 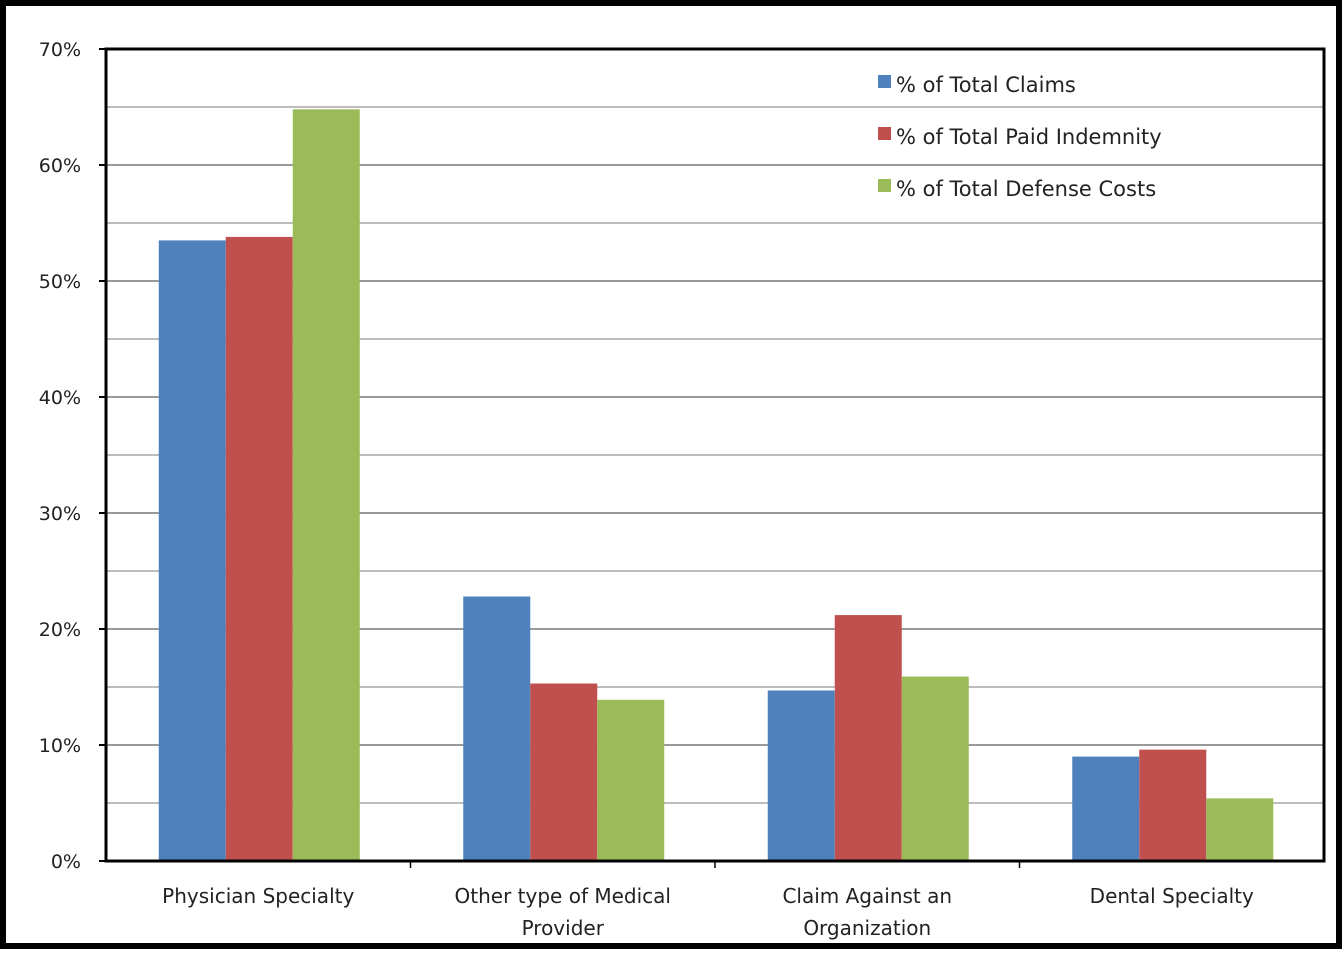 I want to click on legend-label: % of Total Paid Indemnity, so click(x=1029, y=137).